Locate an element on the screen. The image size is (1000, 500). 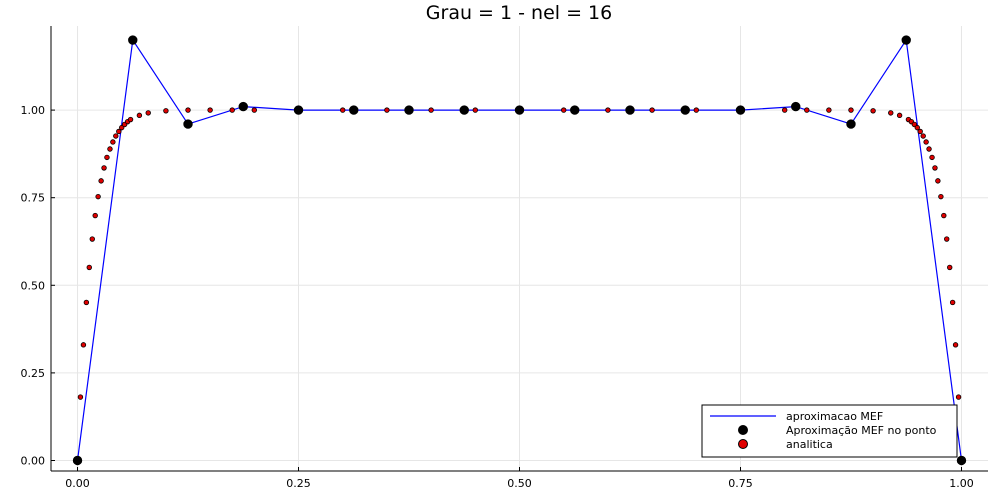
x-tick-label: 0.50 is located at coordinates (519, 483).